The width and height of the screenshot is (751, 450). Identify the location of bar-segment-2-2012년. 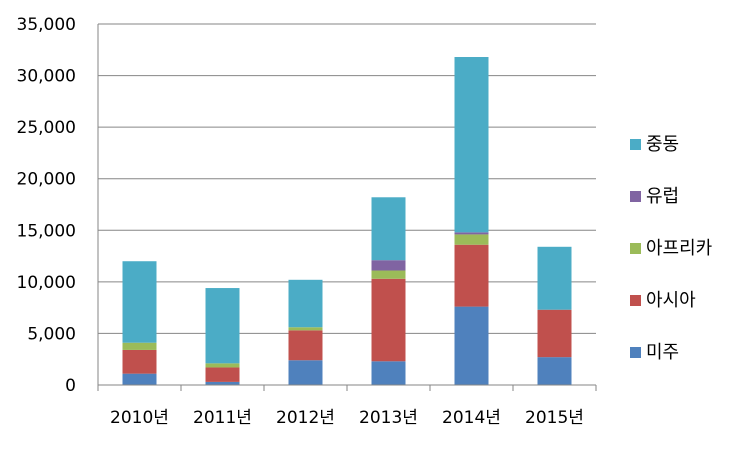
(305, 345).